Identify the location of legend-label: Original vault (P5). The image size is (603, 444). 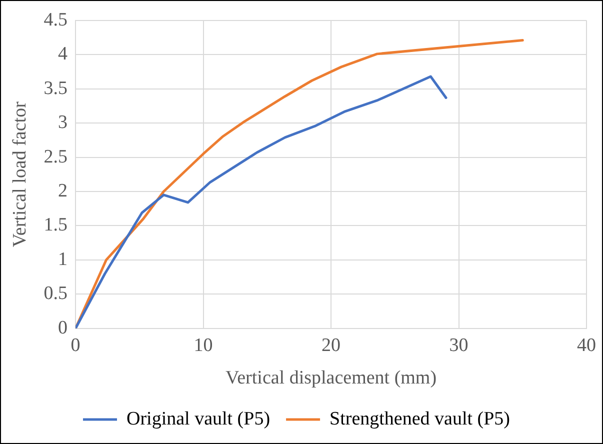
(198, 419).